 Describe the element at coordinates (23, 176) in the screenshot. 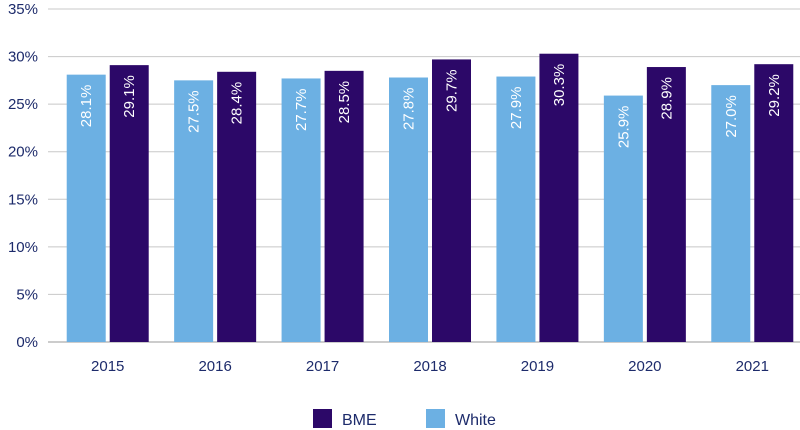

I see `y-axis-ticks: 0% 5% 10% 15% 20% 25% 30% 35%` at that location.